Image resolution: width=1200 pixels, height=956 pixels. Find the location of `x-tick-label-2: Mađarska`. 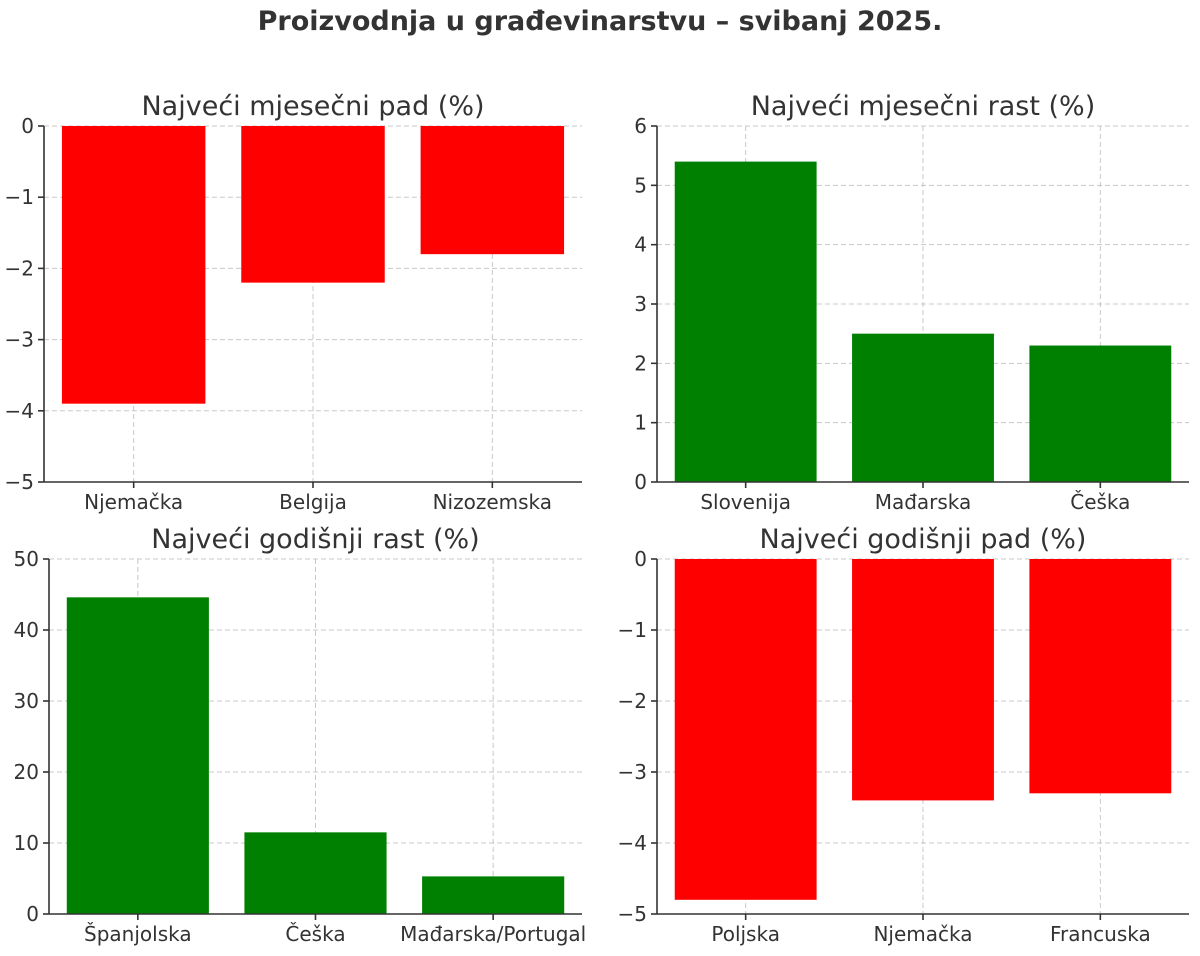

x-tick-label-2: Mađarska is located at coordinates (923, 502).